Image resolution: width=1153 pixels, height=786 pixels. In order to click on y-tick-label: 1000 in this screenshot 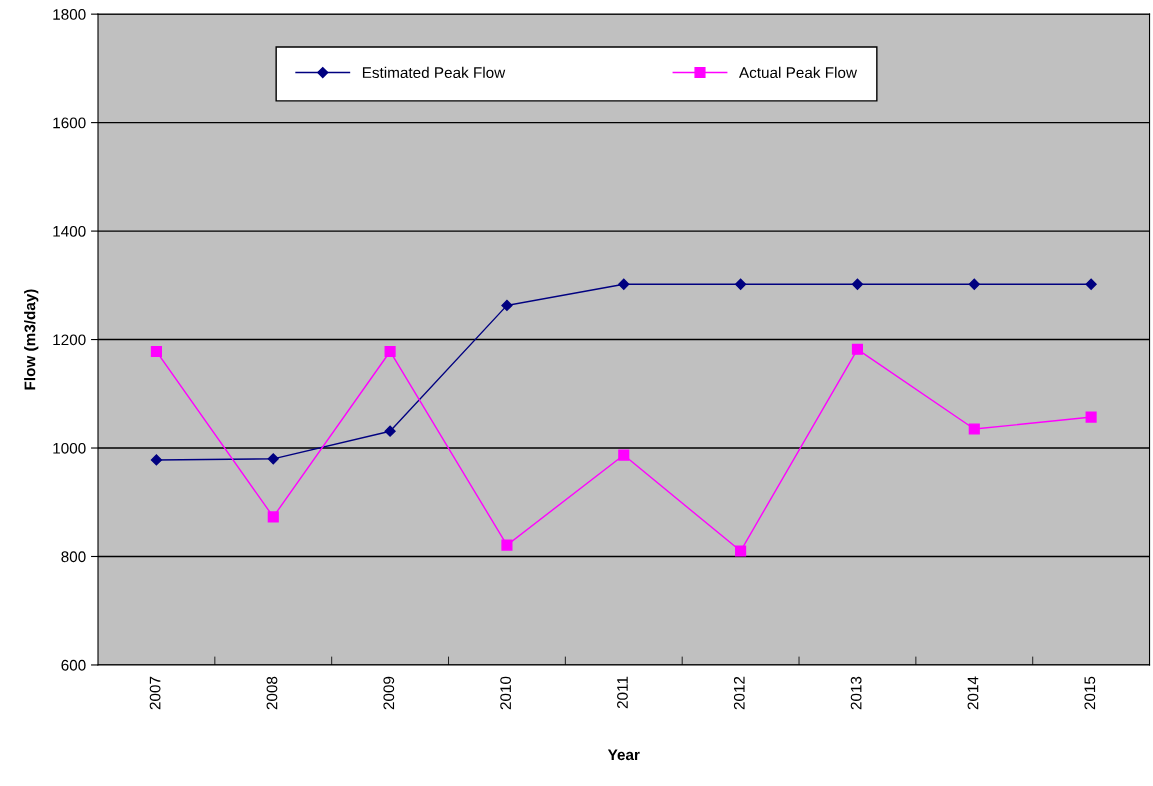, I will do `click(69, 448)`.